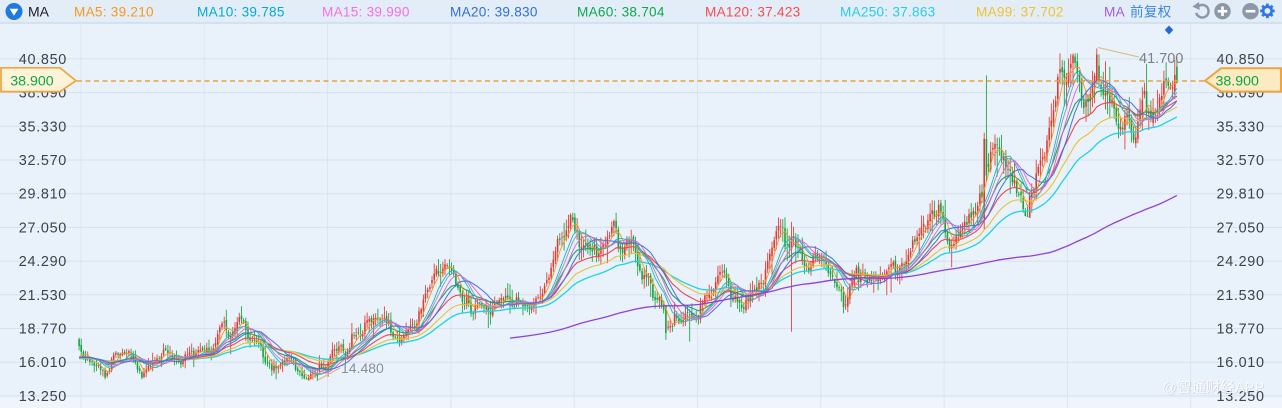 Image resolution: width=1282 pixels, height=408 pixels. Describe the element at coordinates (366, 12) in the screenshot. I see `svg-text: MA15: 39.990` at that location.